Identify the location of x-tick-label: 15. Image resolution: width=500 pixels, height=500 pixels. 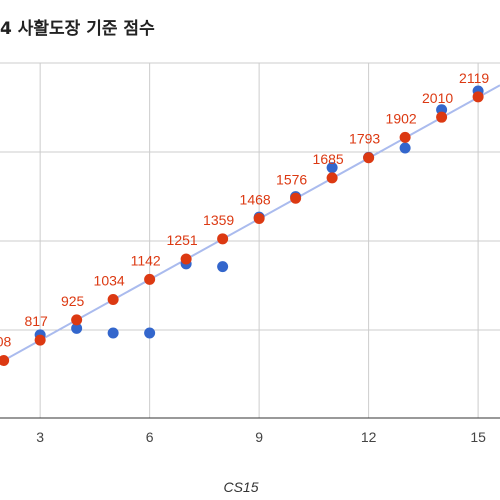
(478, 437).